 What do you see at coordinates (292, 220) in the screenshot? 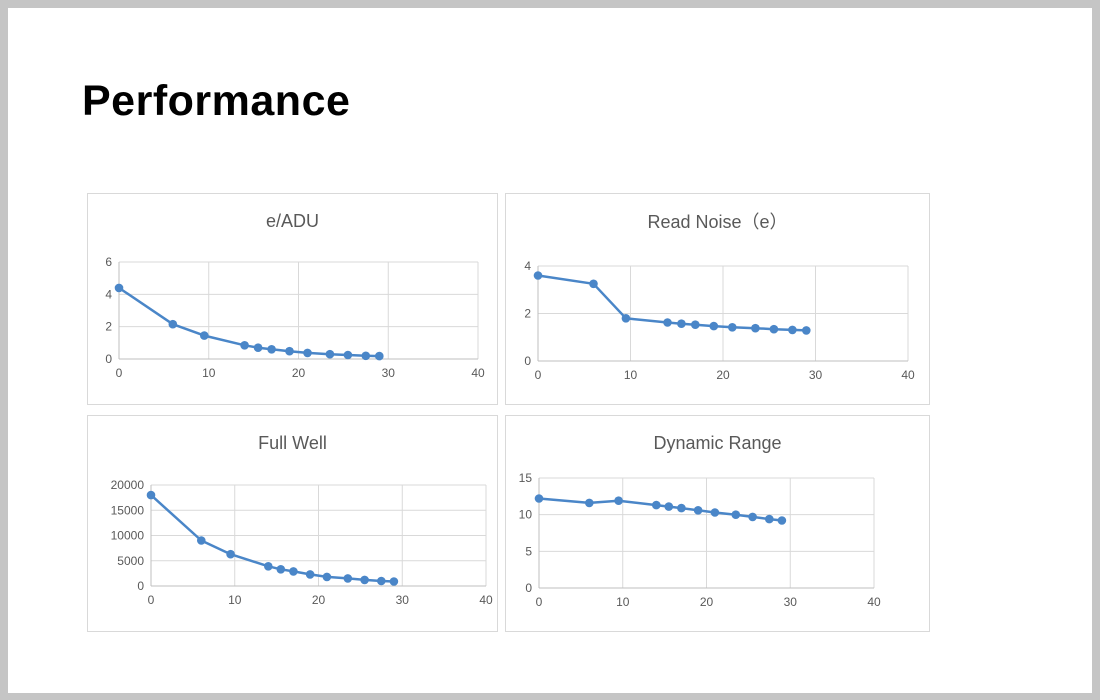
I see `chart-title-e-adu: e/ADU` at bounding box center [292, 220].